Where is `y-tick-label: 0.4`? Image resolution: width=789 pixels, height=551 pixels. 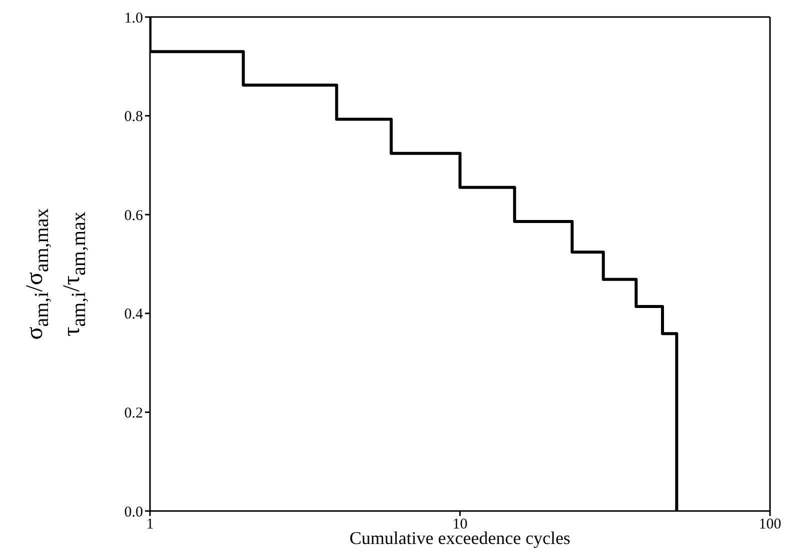
y-tick-label: 0.4 is located at coordinates (134, 314).